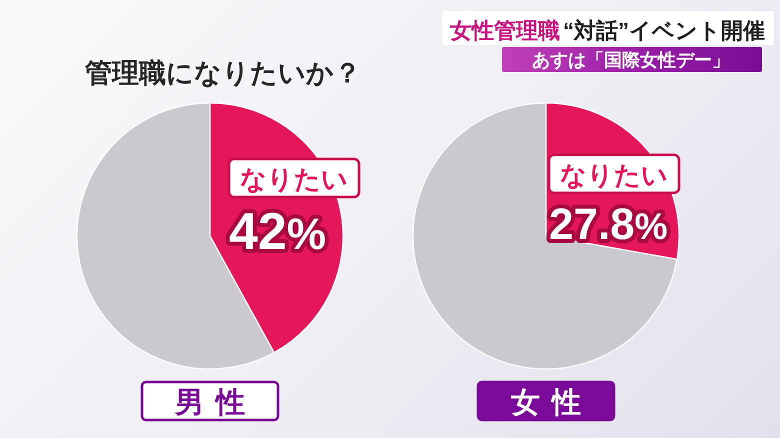 This screenshot has height=438, width=780. Describe the element at coordinates (504, 30) in the screenshot. I see `text: 女性管理職` at that location.